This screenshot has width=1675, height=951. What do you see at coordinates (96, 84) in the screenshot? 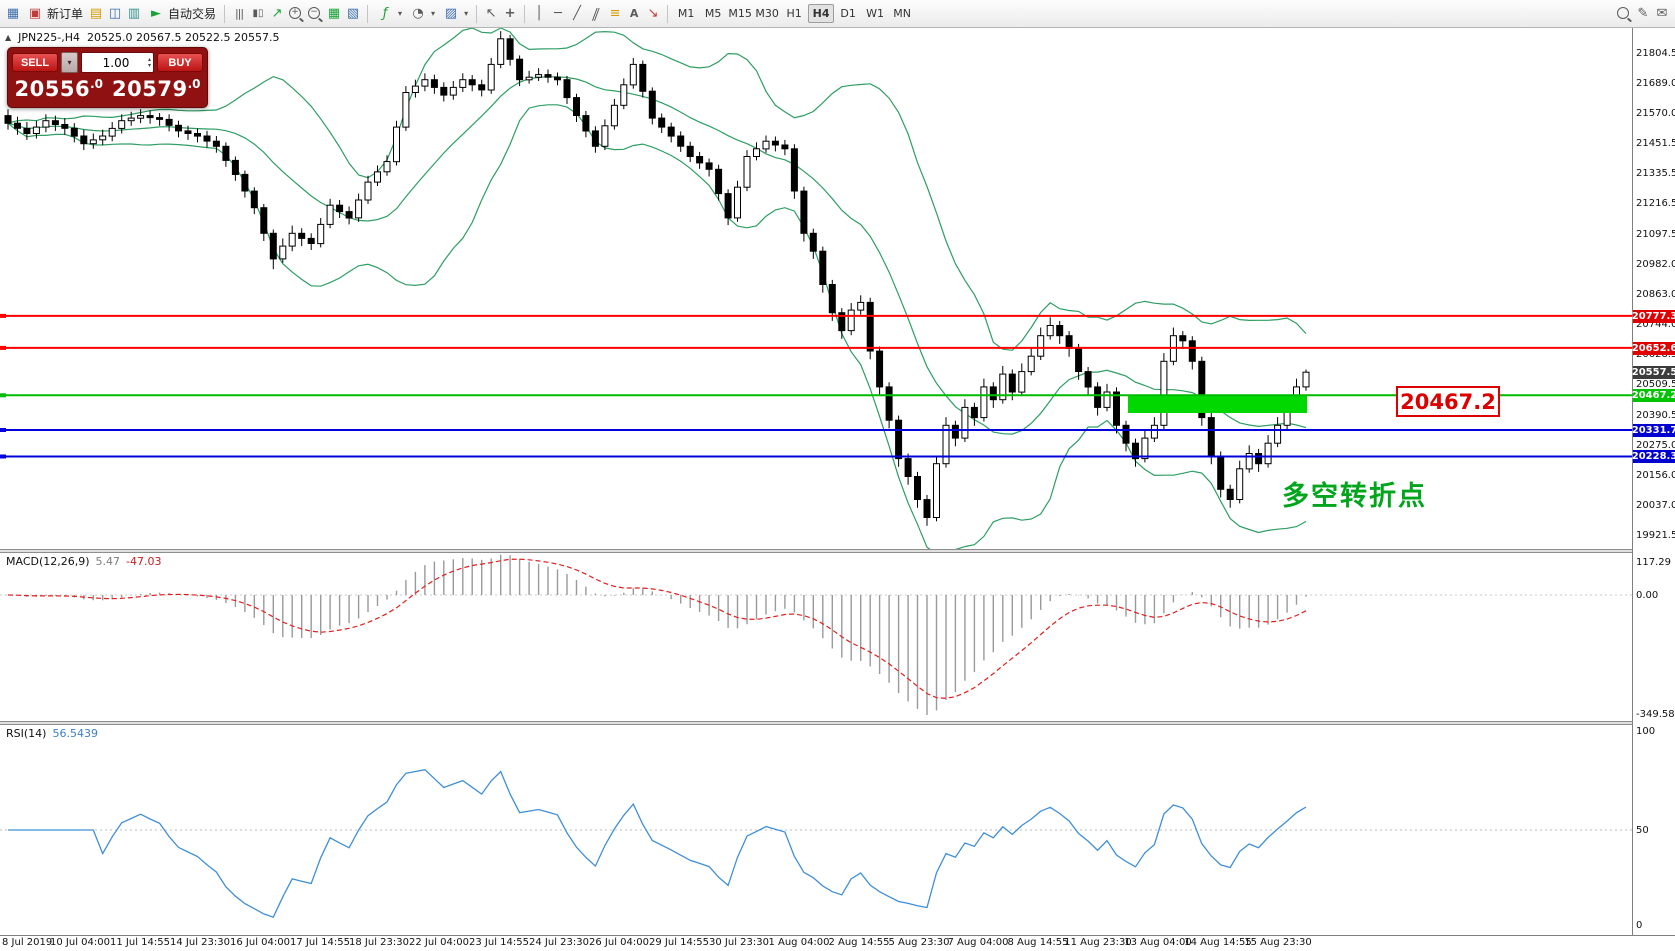
I see `sell-price-fraction: .0` at bounding box center [96, 84].